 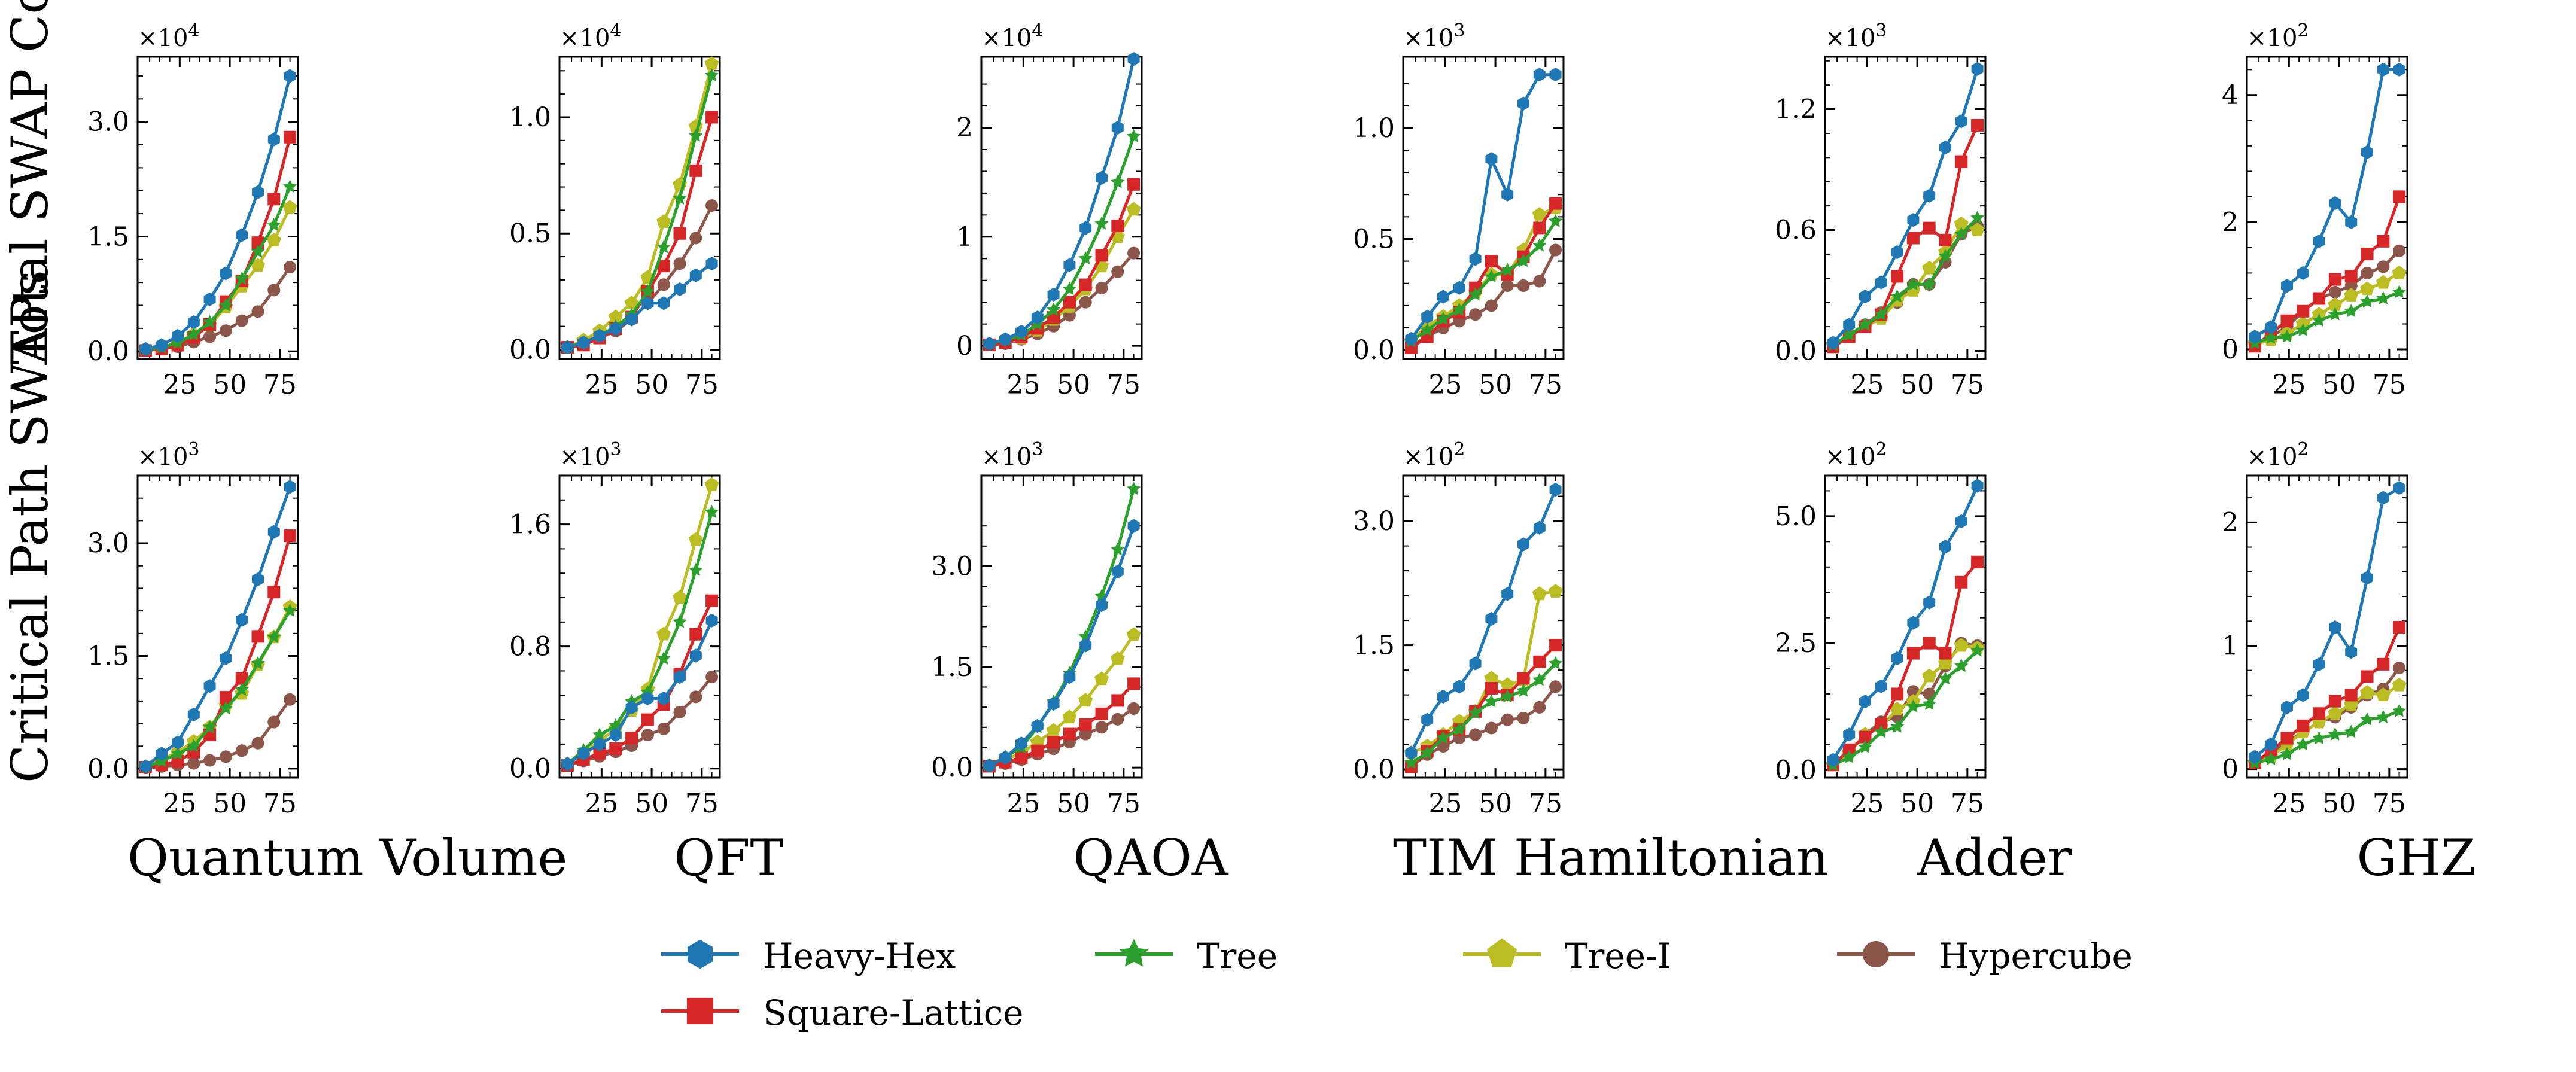 I want to click on column-title-ghz: GHZ, so click(x=2416, y=858).